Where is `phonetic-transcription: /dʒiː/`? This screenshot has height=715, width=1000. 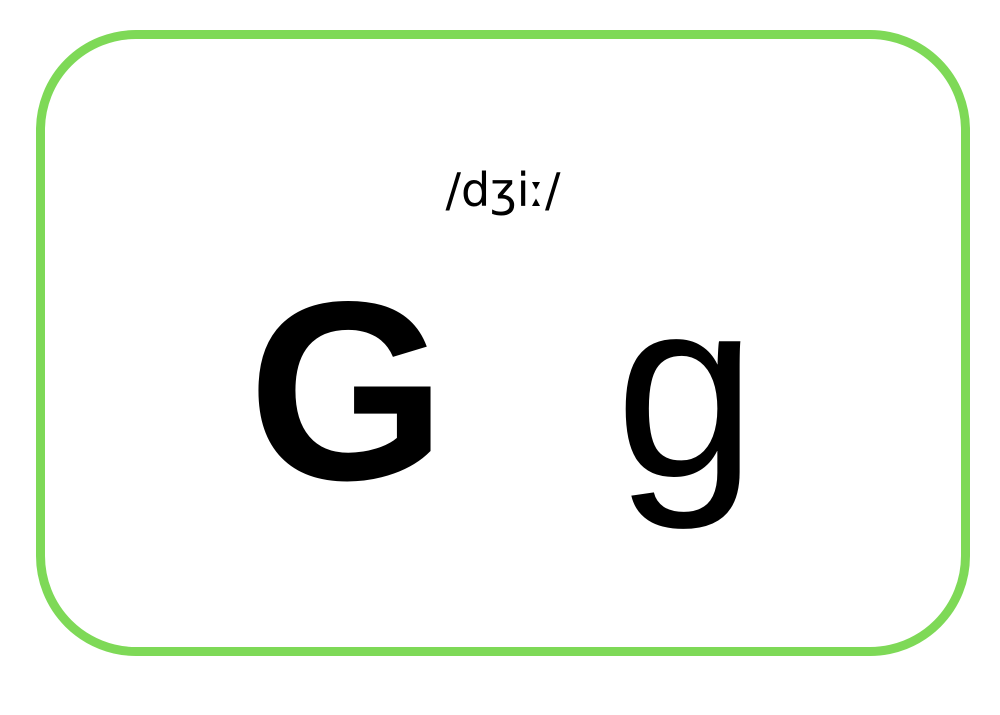 phonetic-transcription: /dʒiː/ is located at coordinates (503, 190).